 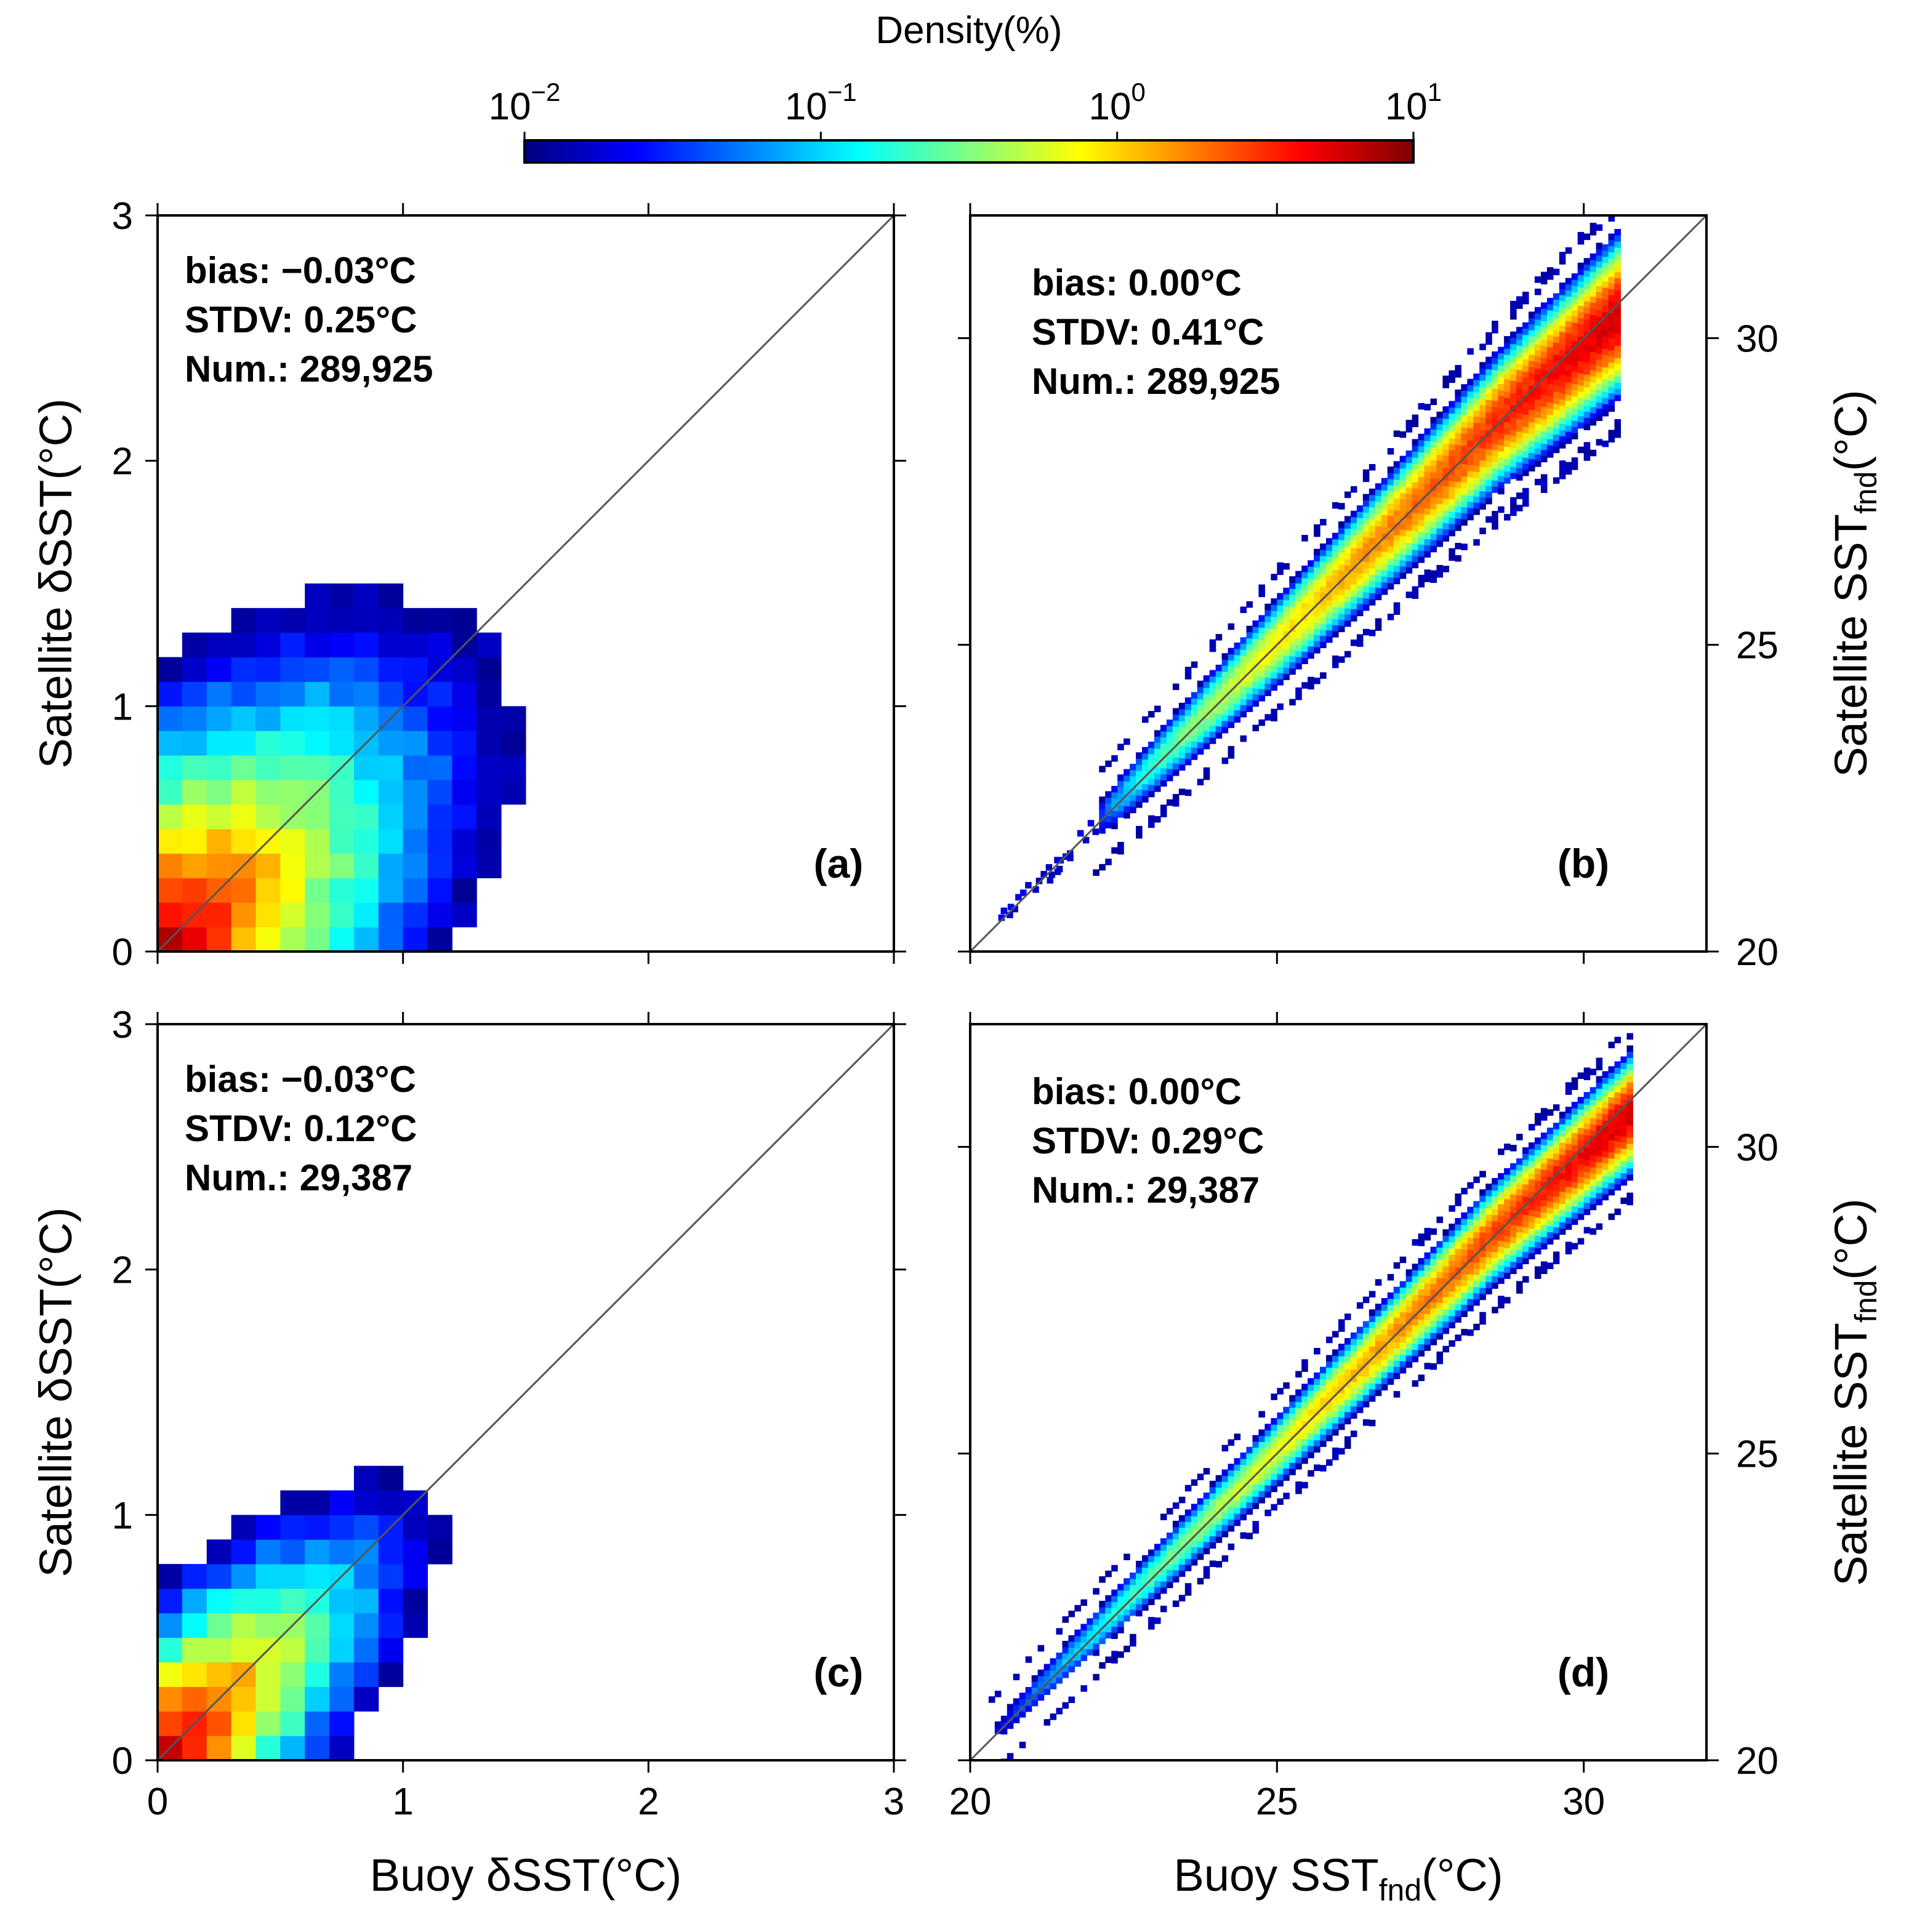 I want to click on y-axis-title: Satellite SSTfnd(°C), so click(x=1854, y=1392).